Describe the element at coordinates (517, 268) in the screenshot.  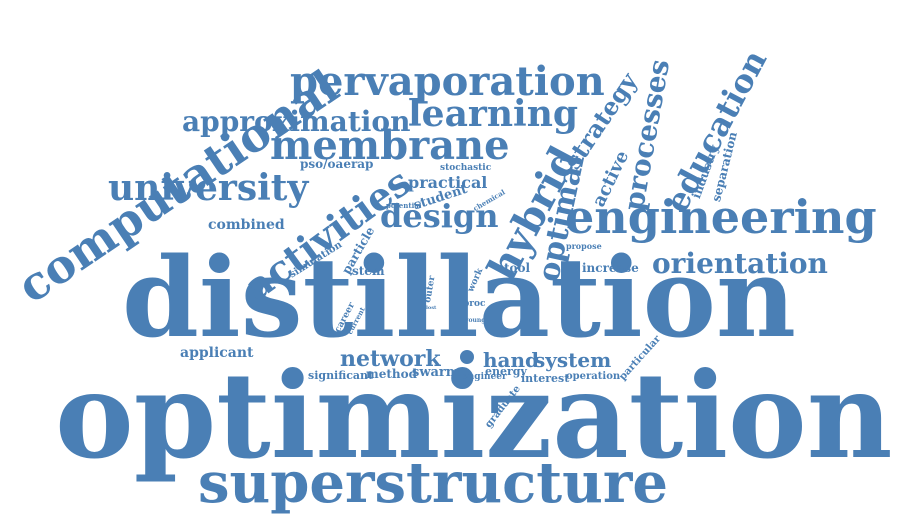
I see `word-tool: tool` at that location.